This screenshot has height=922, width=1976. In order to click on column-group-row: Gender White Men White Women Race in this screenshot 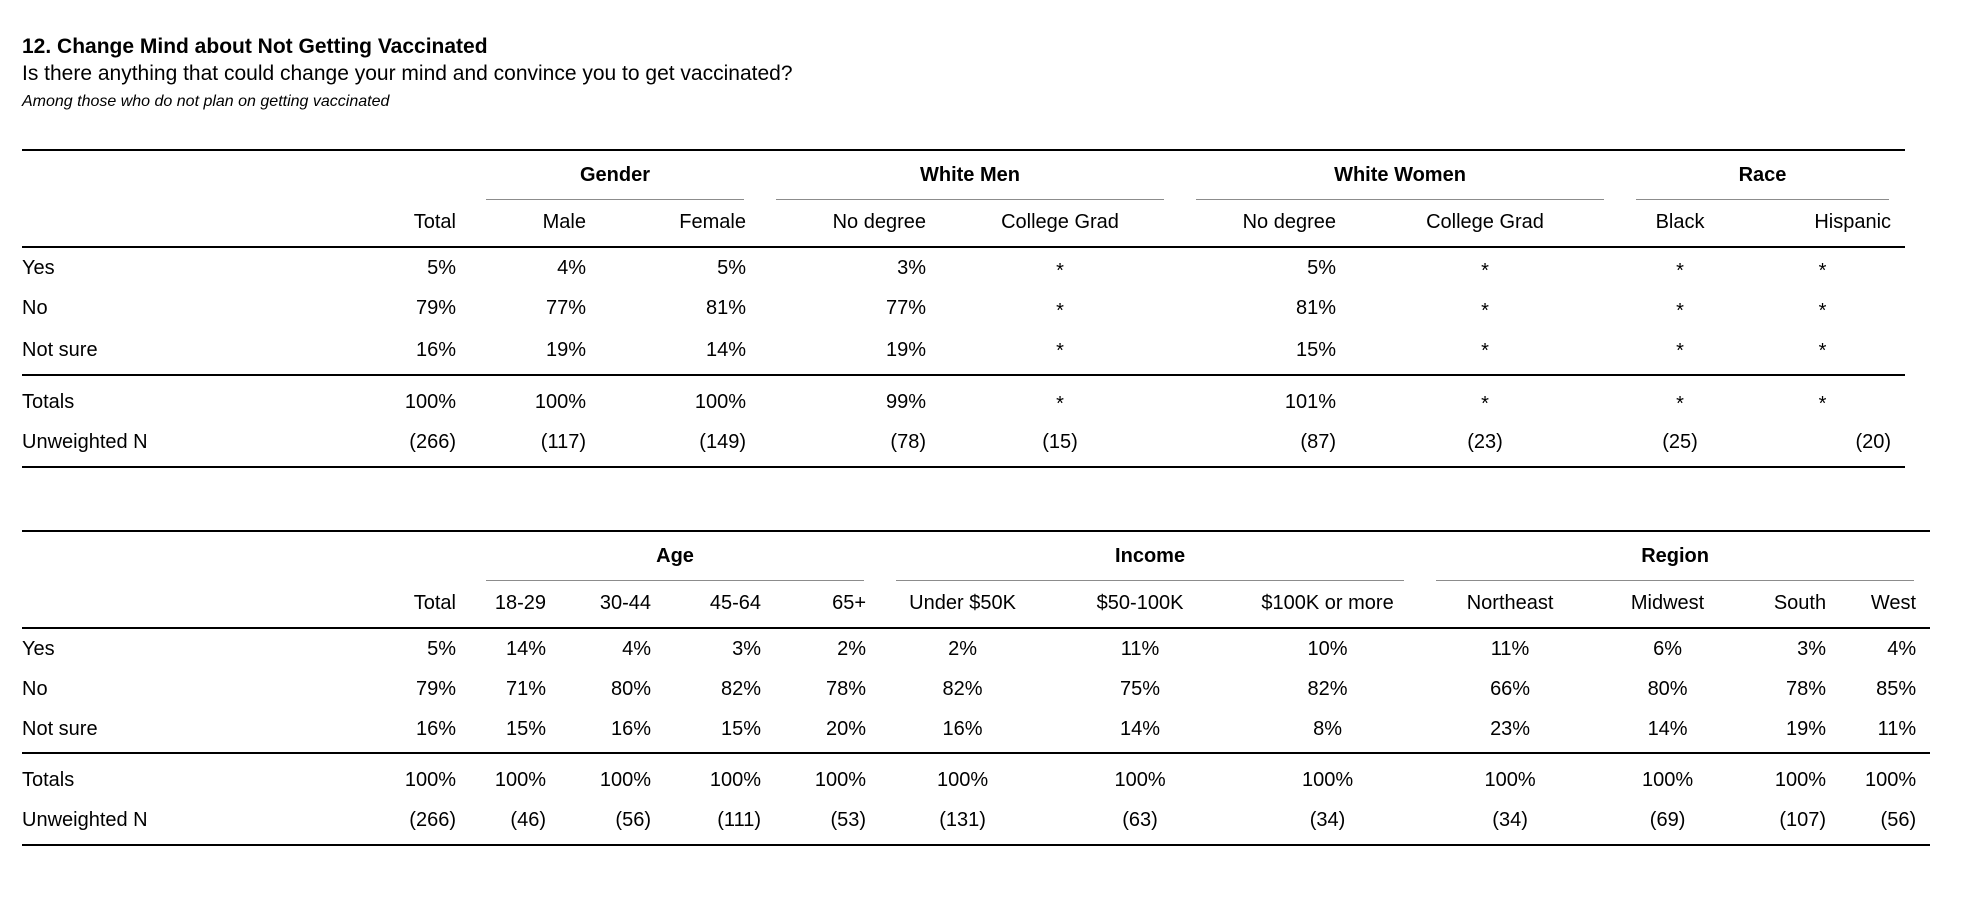, I will do `click(963, 175)`.